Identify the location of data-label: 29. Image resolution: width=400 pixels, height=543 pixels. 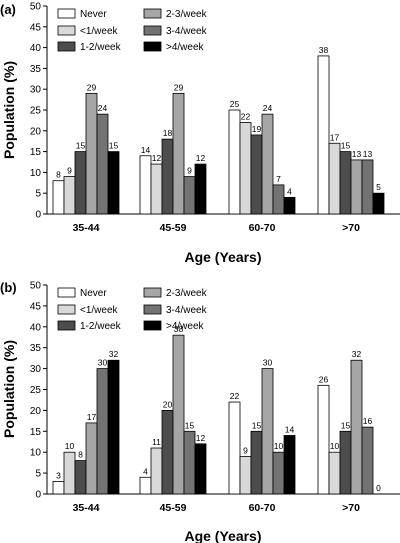
(179, 87).